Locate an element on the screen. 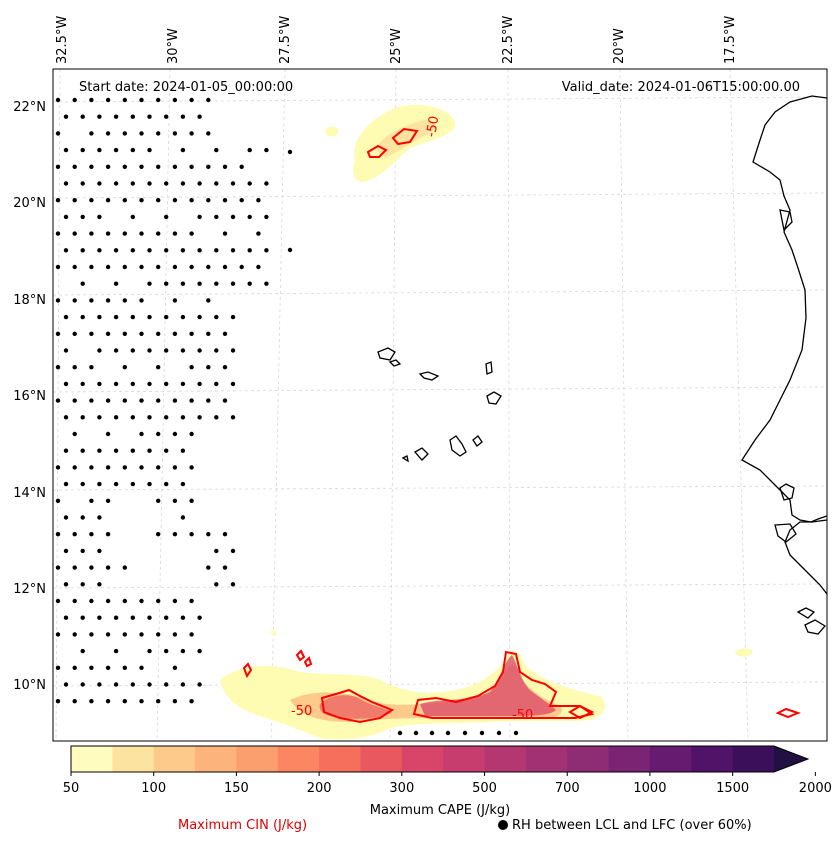 The width and height of the screenshot is (837, 845). colorbar-outline is located at coordinates (440, 759).